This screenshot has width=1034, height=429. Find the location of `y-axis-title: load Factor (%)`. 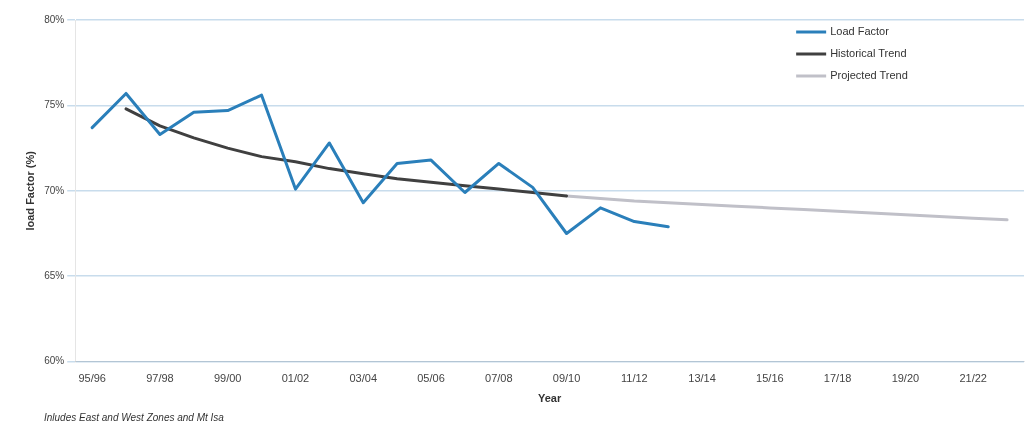

y-axis-title: load Factor (%) is located at coordinates (29, 190).